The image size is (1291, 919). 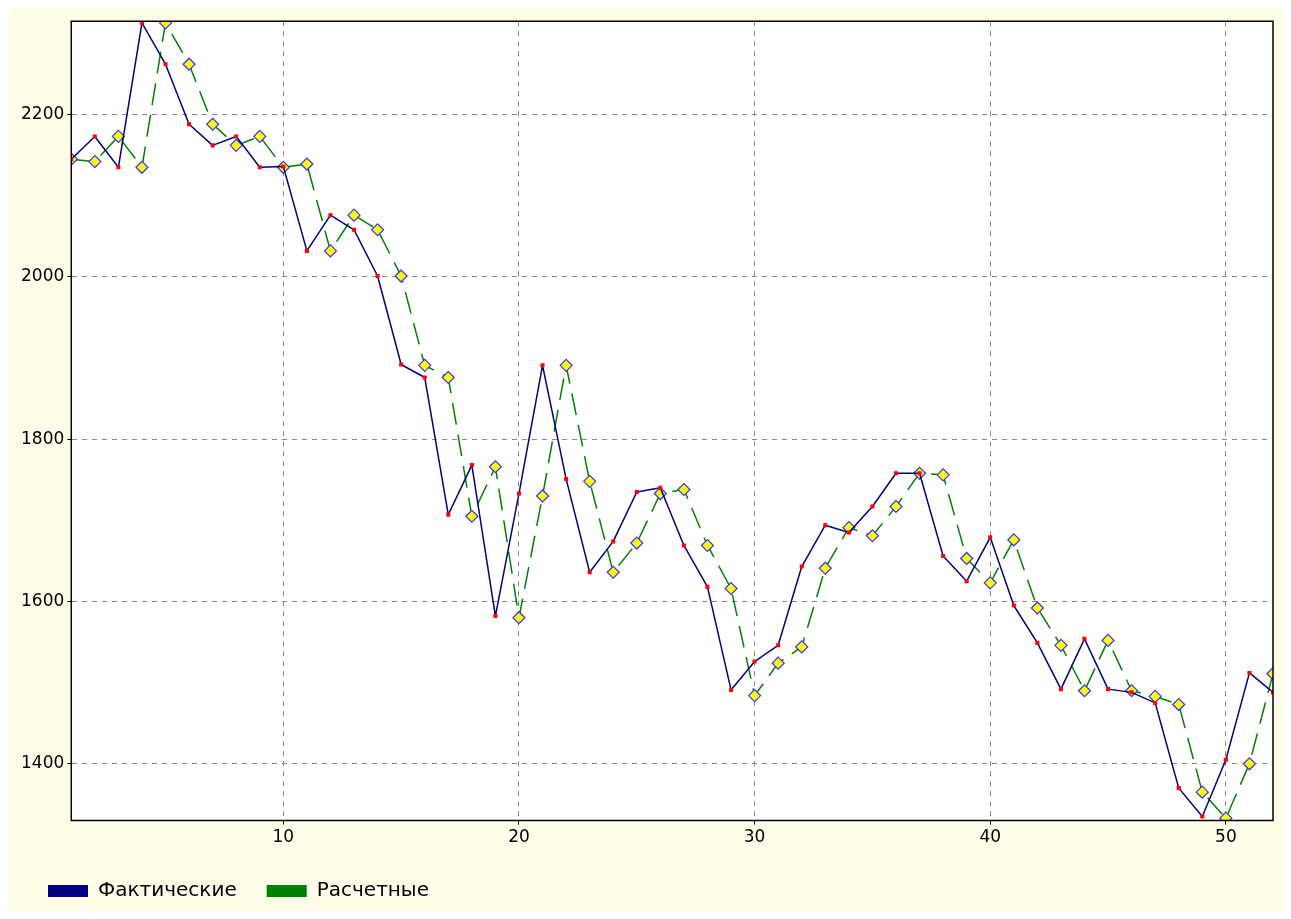 What do you see at coordinates (283, 836) in the screenshot?
I see `x-tick-label: 10` at bounding box center [283, 836].